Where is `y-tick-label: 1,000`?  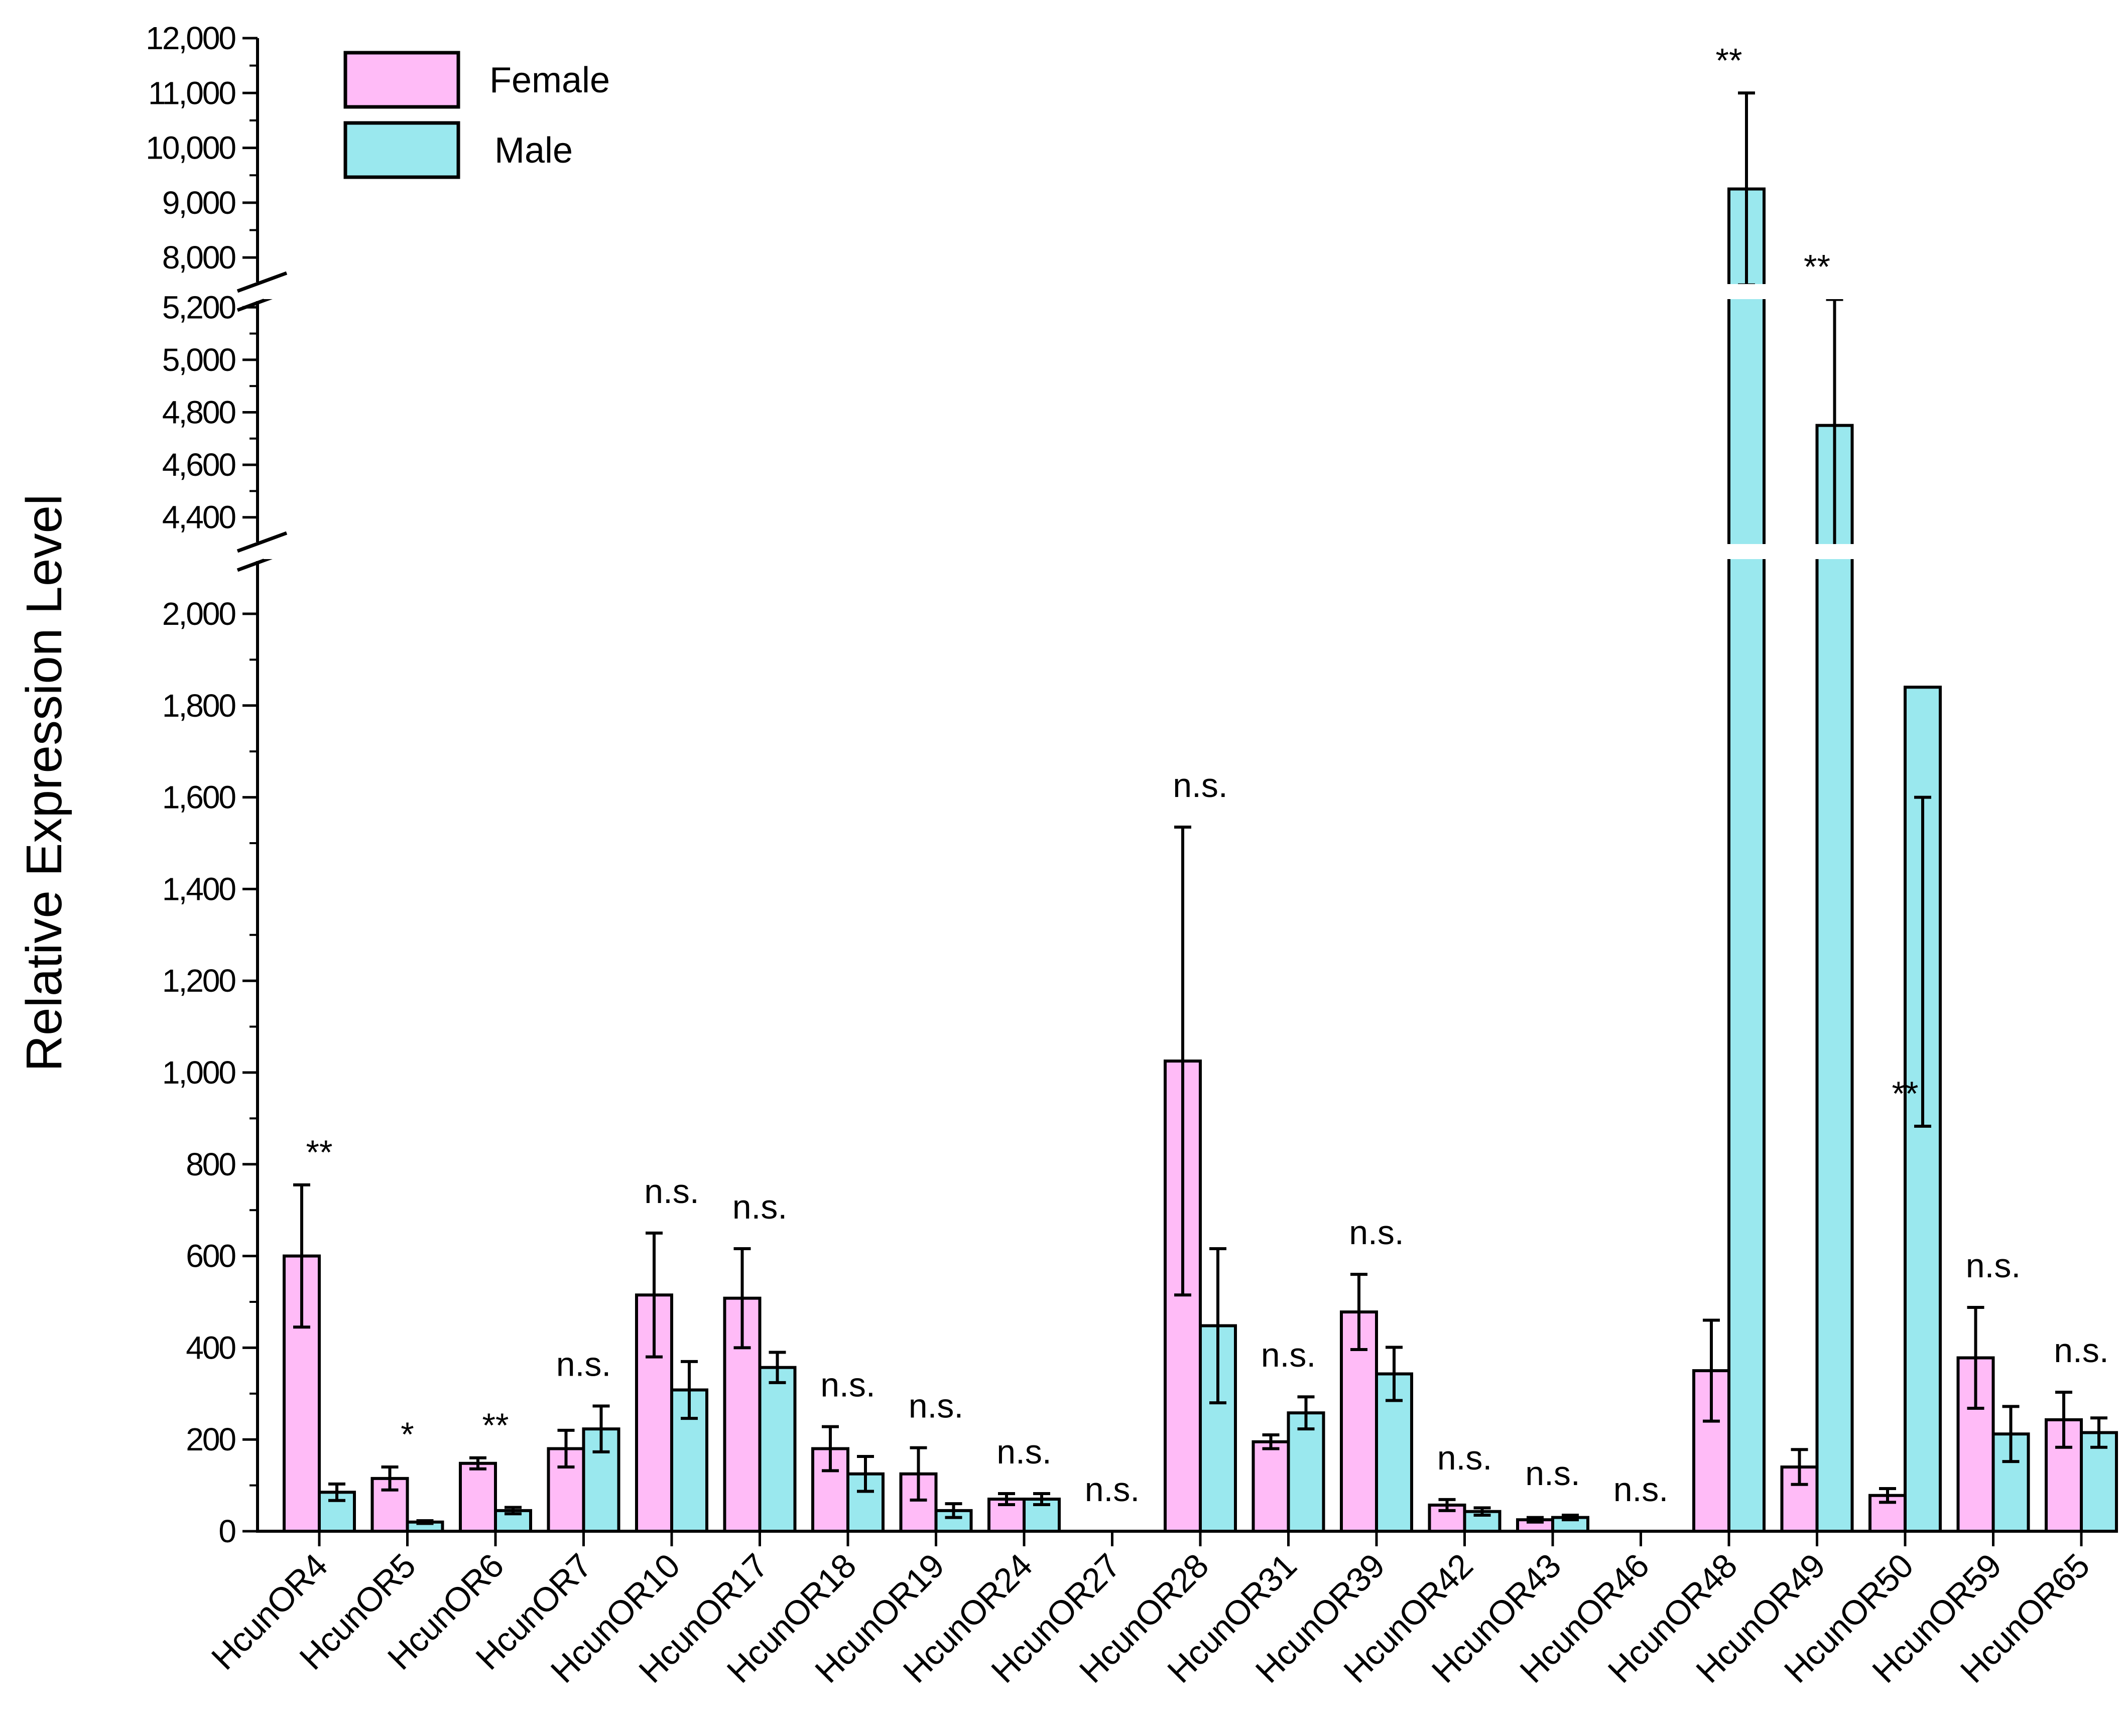
y-tick-label: 1,000 is located at coordinates (199, 1072).